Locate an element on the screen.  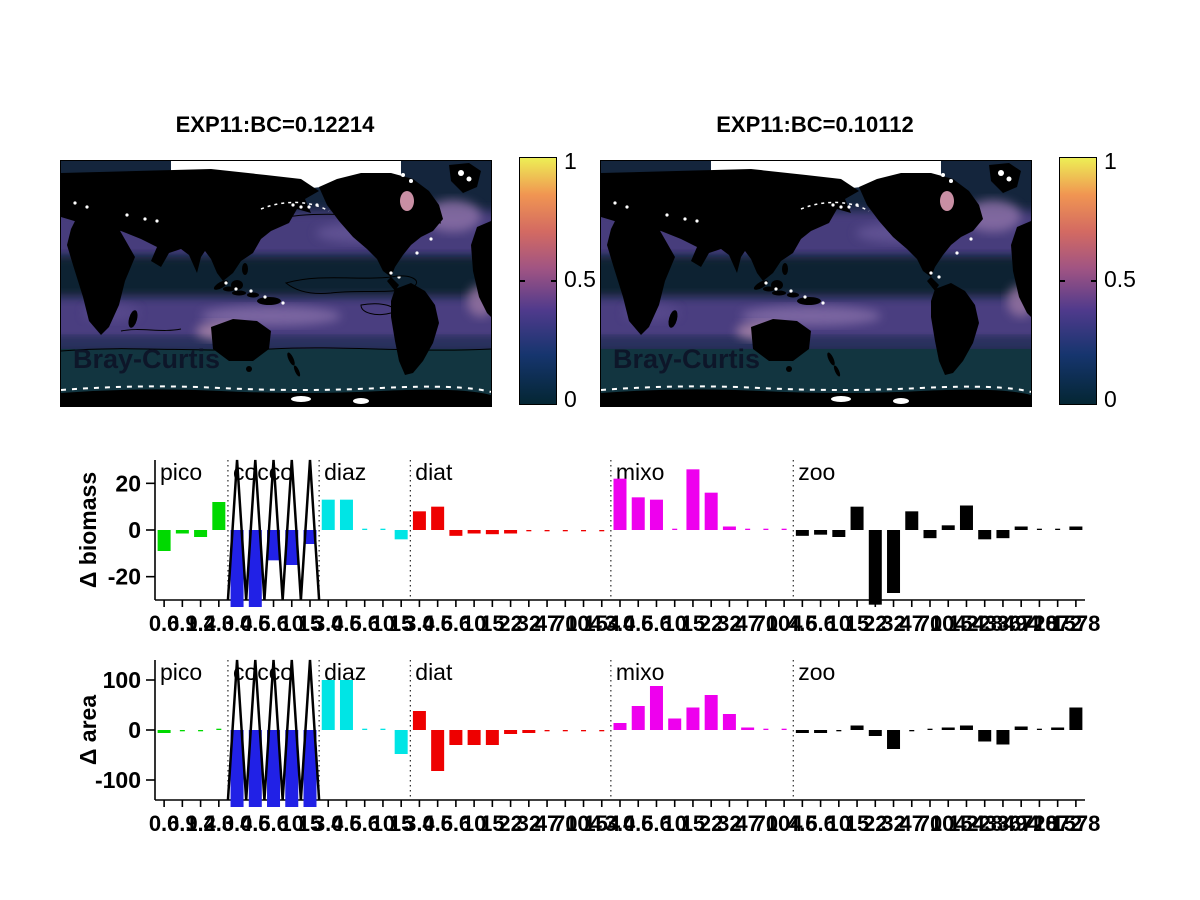
svg-text: 104 is located at coordinates (784, 823).